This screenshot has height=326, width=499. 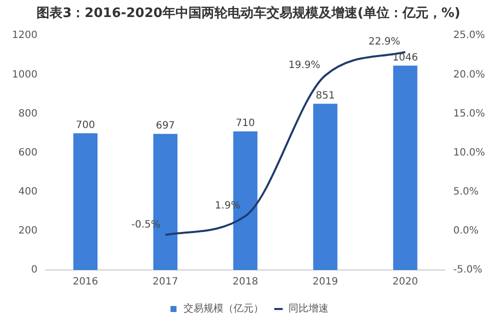 I want to click on x-tick-label: 2016, so click(x=85, y=282).